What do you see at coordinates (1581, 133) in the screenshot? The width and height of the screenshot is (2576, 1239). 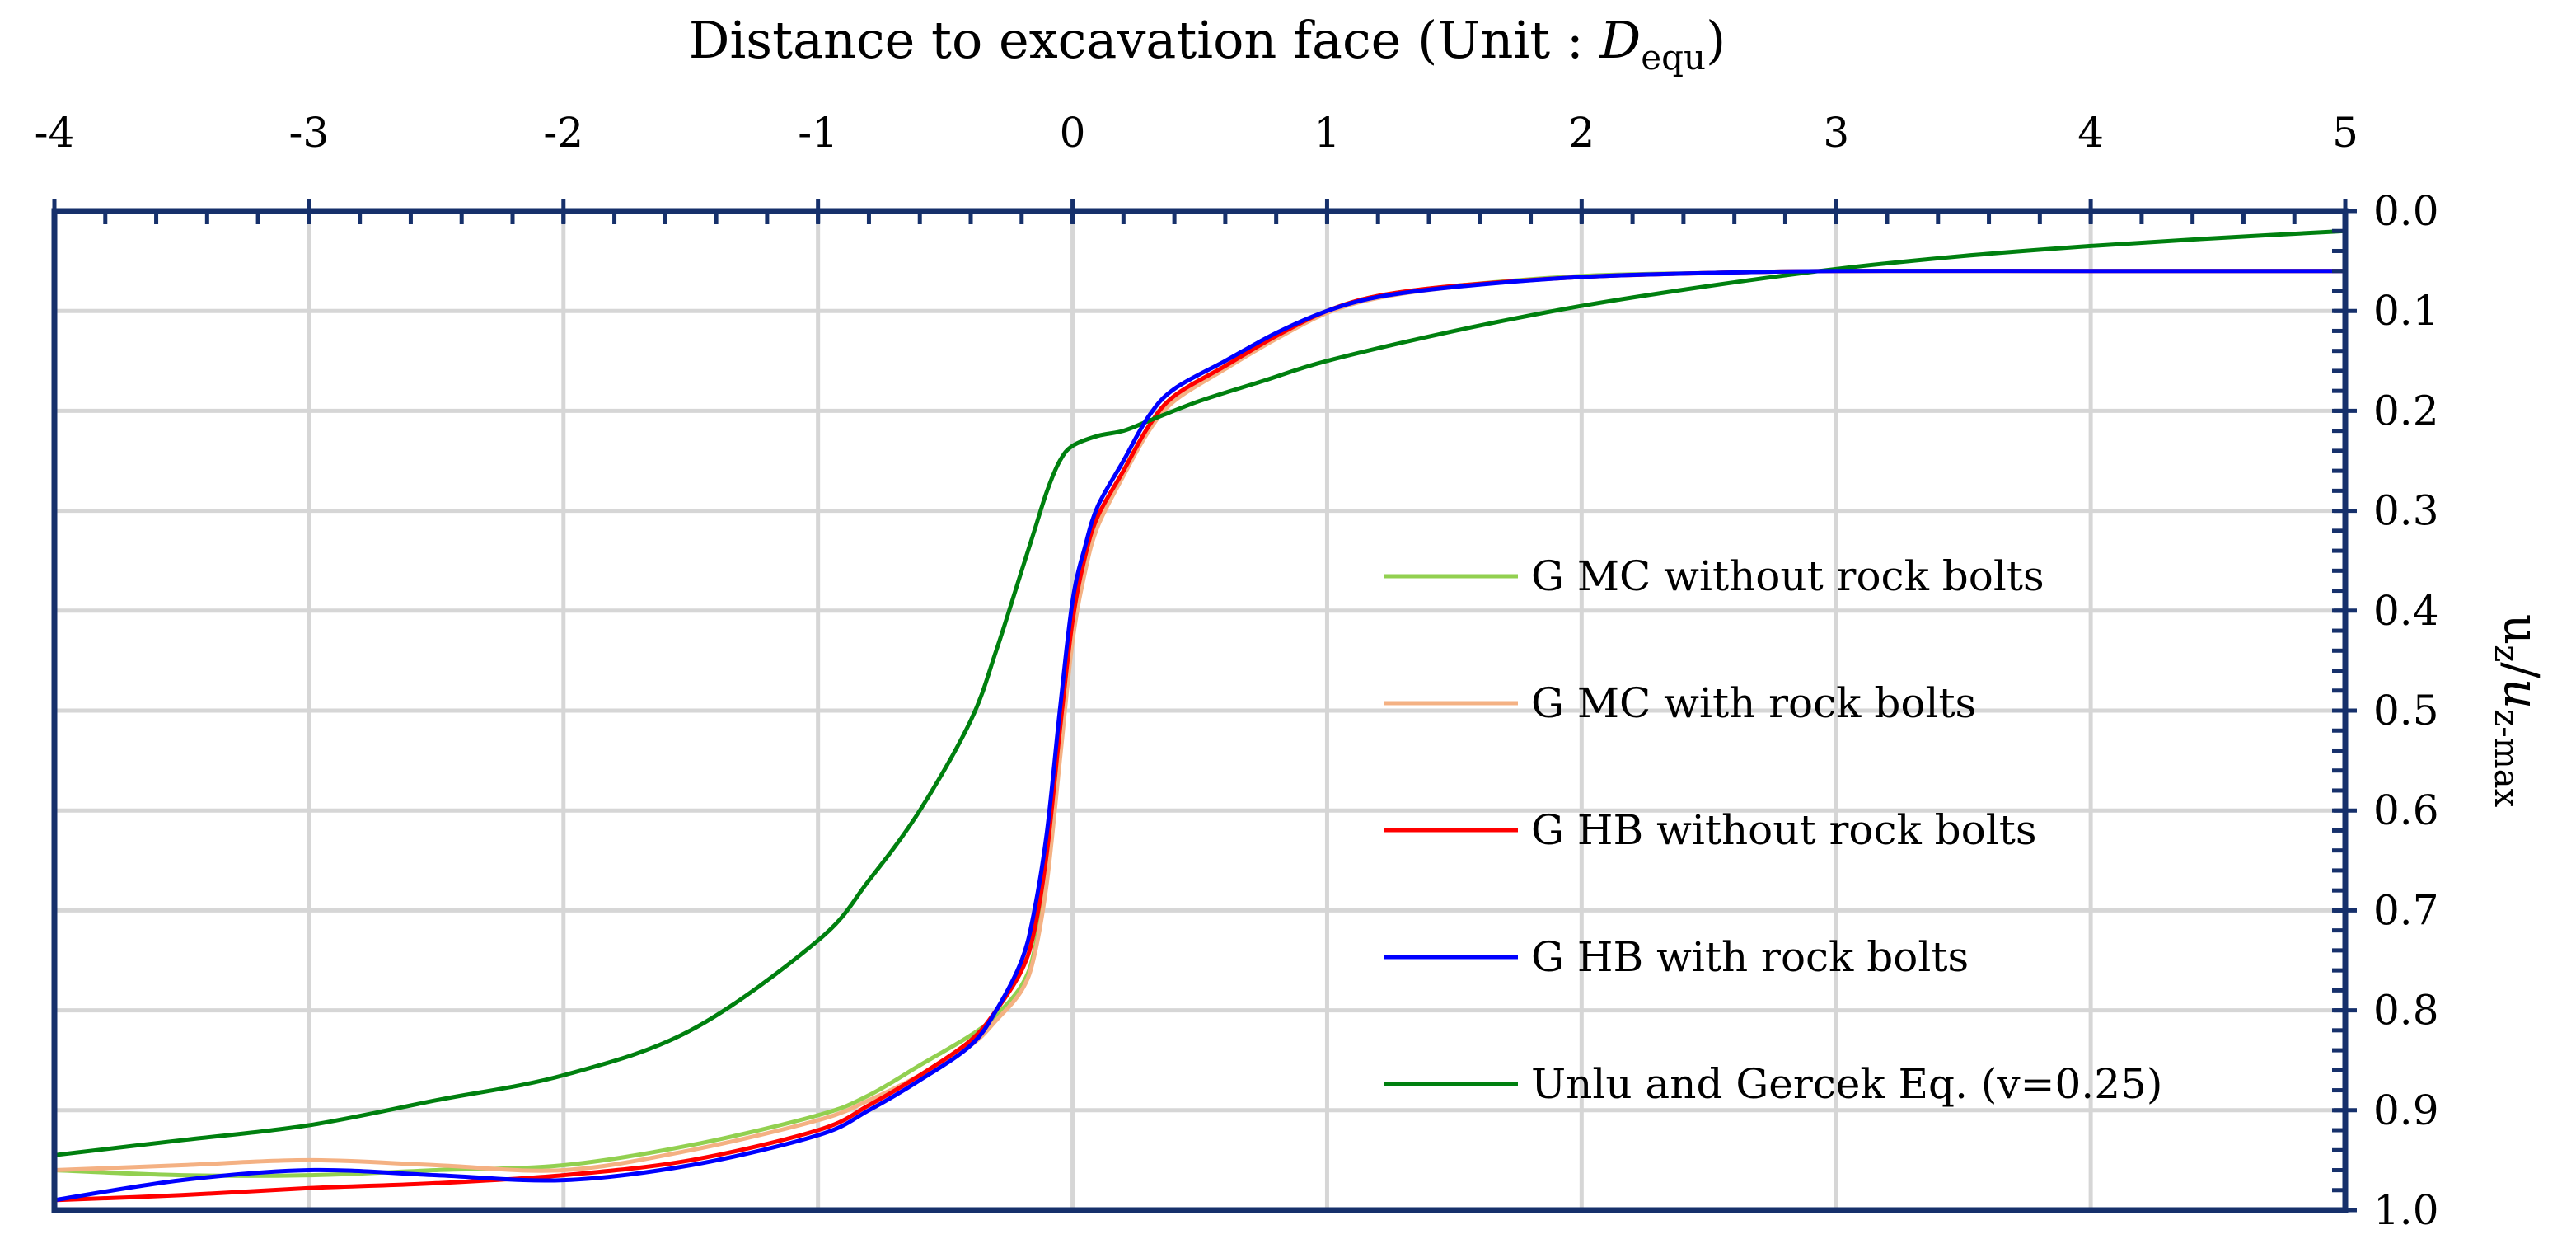 I see `x-tick-label: 2` at bounding box center [1581, 133].